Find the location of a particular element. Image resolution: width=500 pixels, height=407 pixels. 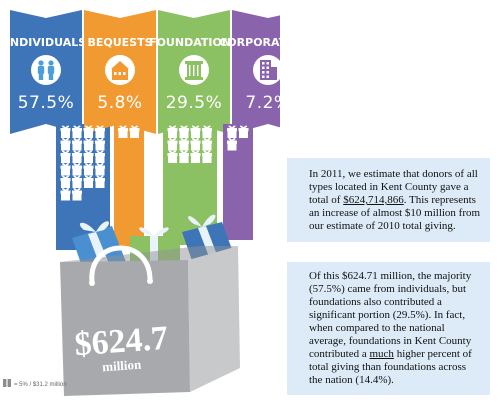

people-icon is located at coordinates (46, 70).